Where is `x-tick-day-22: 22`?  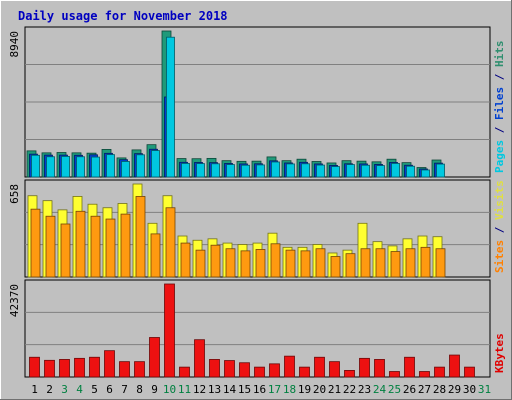 x-tick-day-22: 22 is located at coordinates (349, 389).